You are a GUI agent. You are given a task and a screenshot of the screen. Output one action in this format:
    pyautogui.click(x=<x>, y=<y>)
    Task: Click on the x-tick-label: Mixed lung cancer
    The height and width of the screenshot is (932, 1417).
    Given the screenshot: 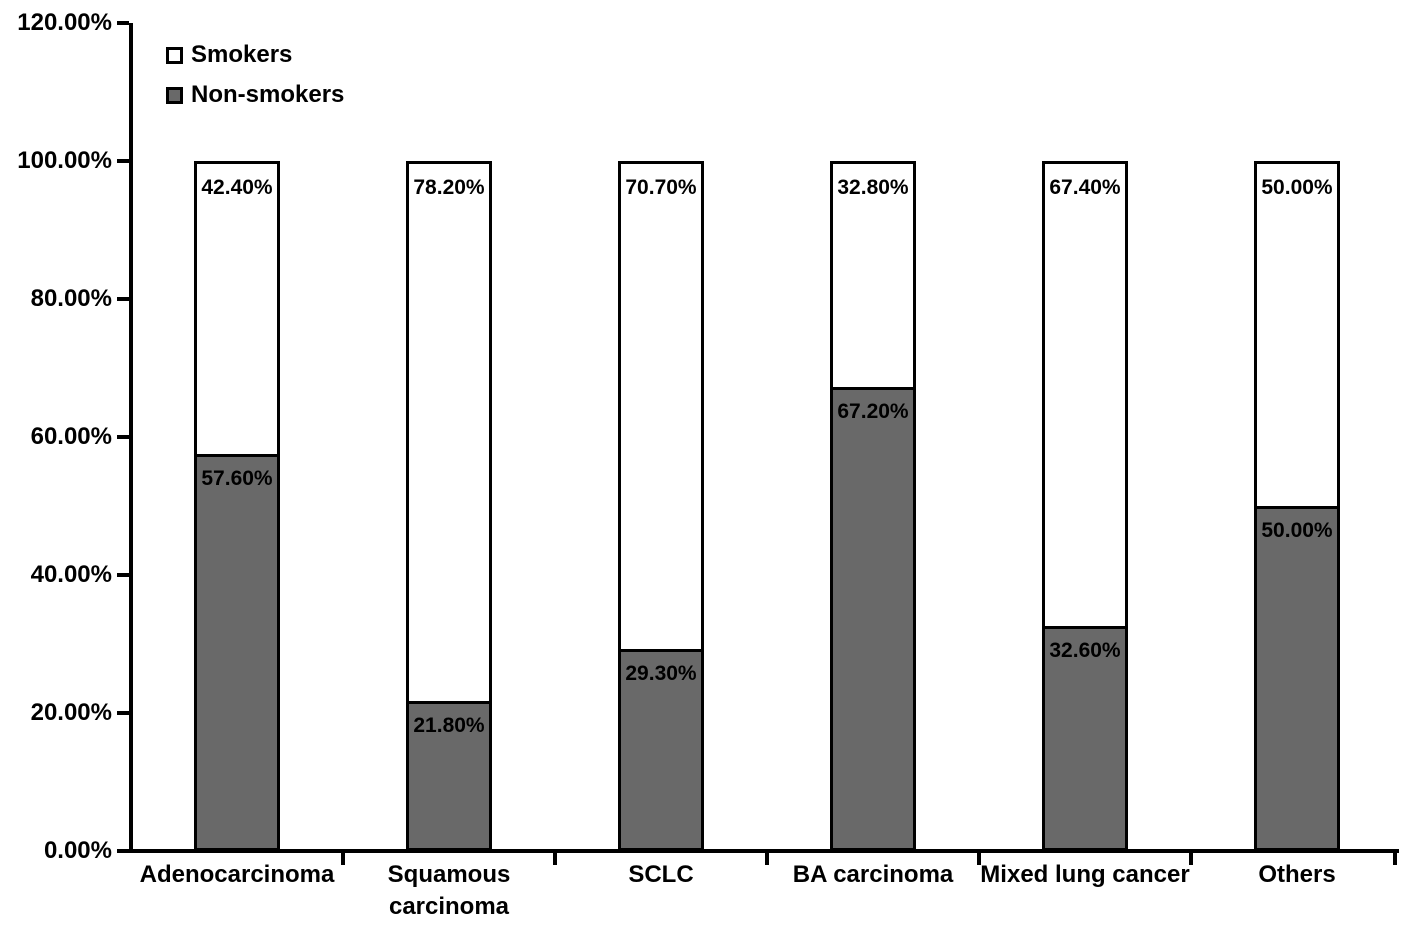 What is the action you would take?
    pyautogui.click(x=1085, y=874)
    